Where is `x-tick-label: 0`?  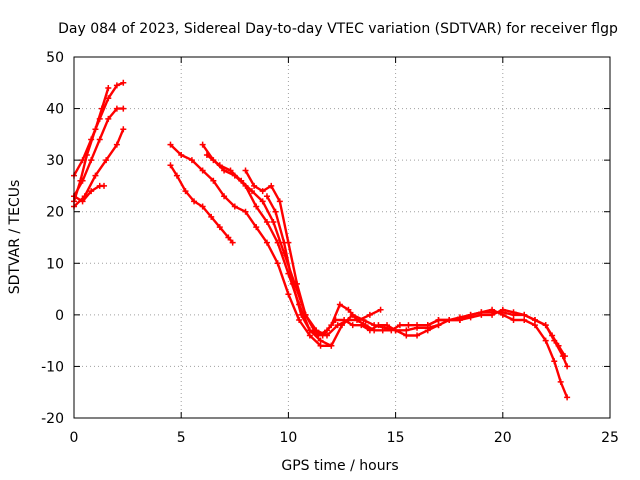 x-tick-label: 0 is located at coordinates (74, 438).